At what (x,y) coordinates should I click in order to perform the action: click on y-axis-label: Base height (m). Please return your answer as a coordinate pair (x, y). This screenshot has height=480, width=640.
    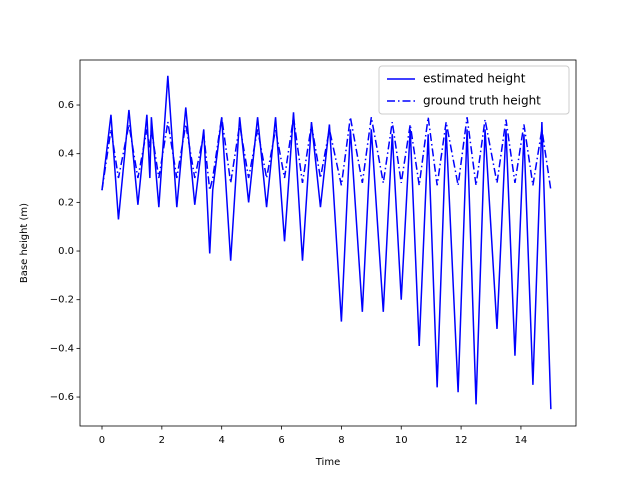
    Looking at the image, I should click on (24, 243).